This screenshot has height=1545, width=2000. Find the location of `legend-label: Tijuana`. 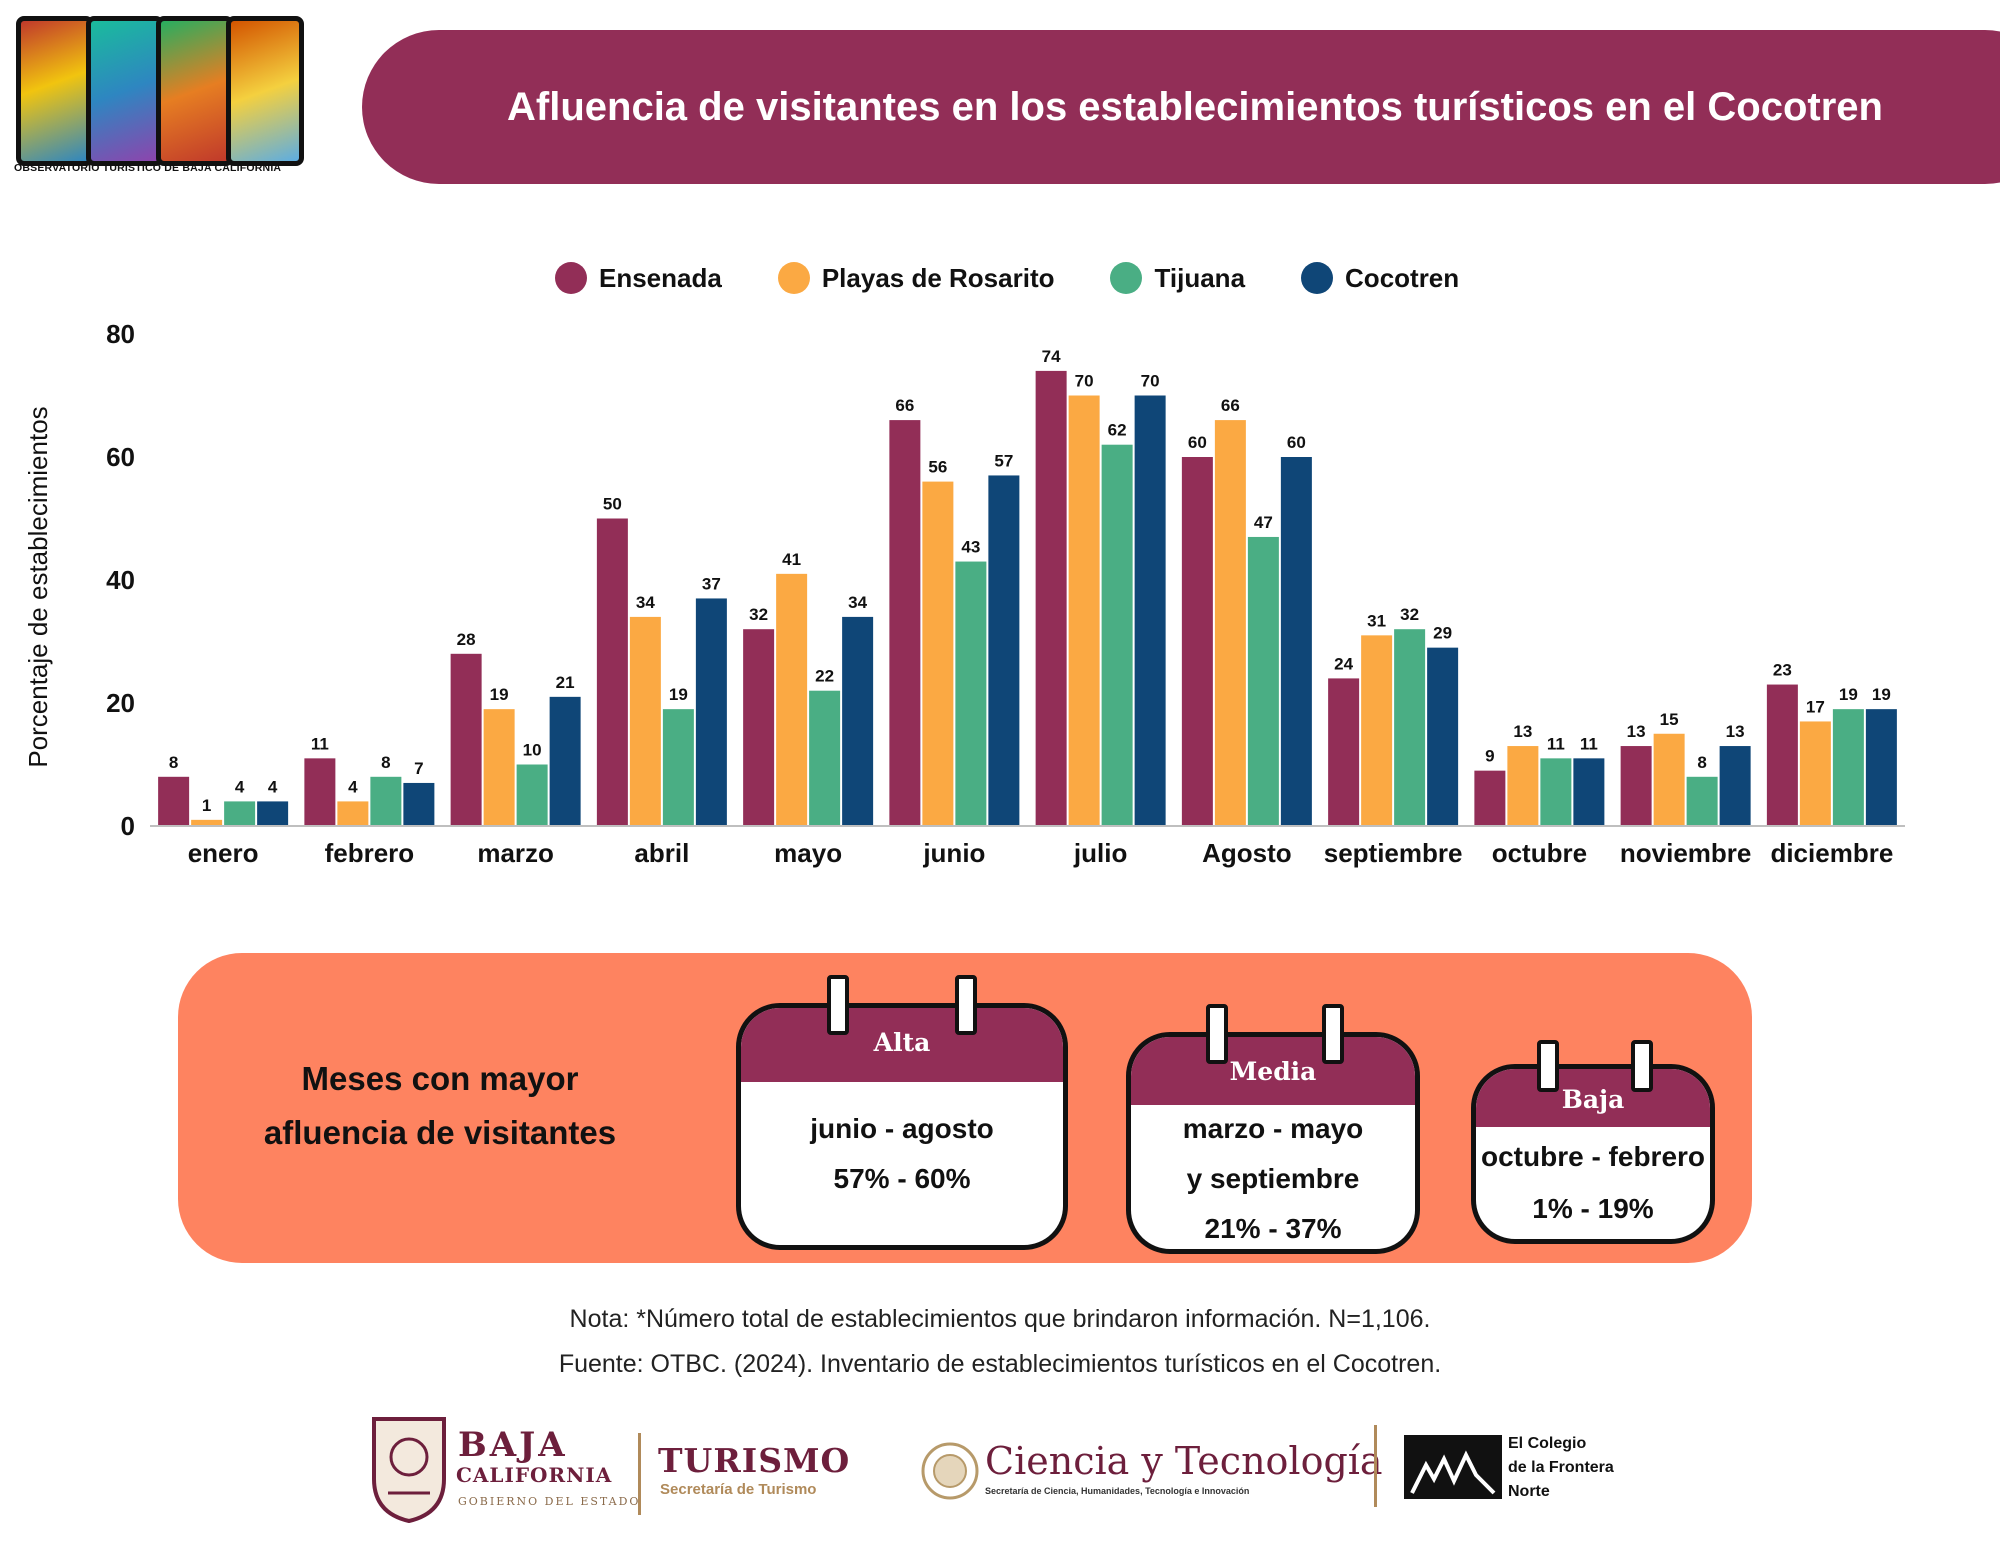

legend-label: Tijuana is located at coordinates (1200, 277).